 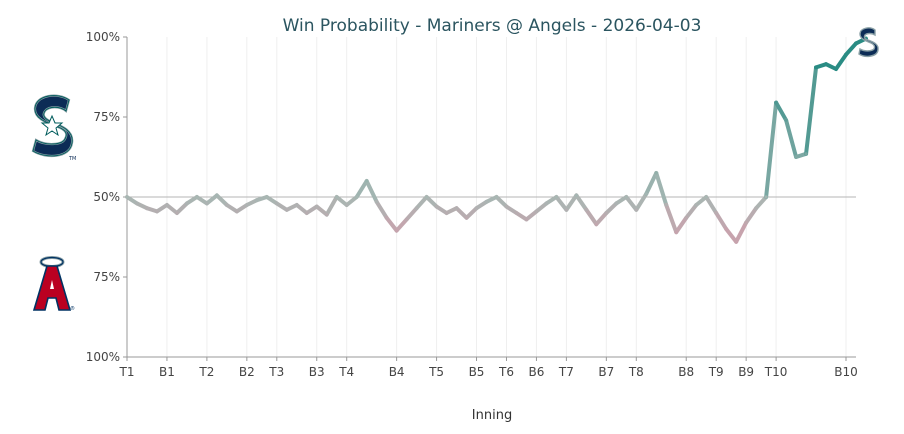 What do you see at coordinates (106, 277) in the screenshot?
I see `y-tick-label-3: 75%` at bounding box center [106, 277].